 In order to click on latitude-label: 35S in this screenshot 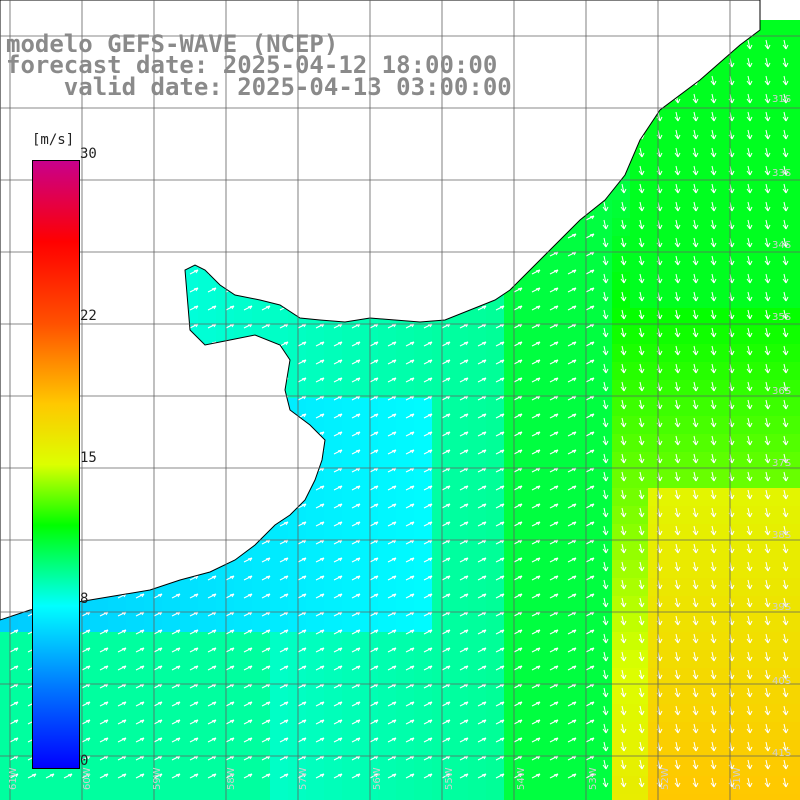, I will do `click(781, 317)`.